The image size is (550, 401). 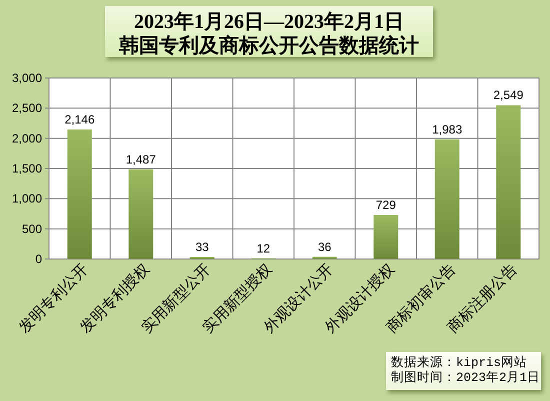 I want to click on chart-subtitle: 韩国专利及商标公开公告数据统计, so click(x=269, y=46).